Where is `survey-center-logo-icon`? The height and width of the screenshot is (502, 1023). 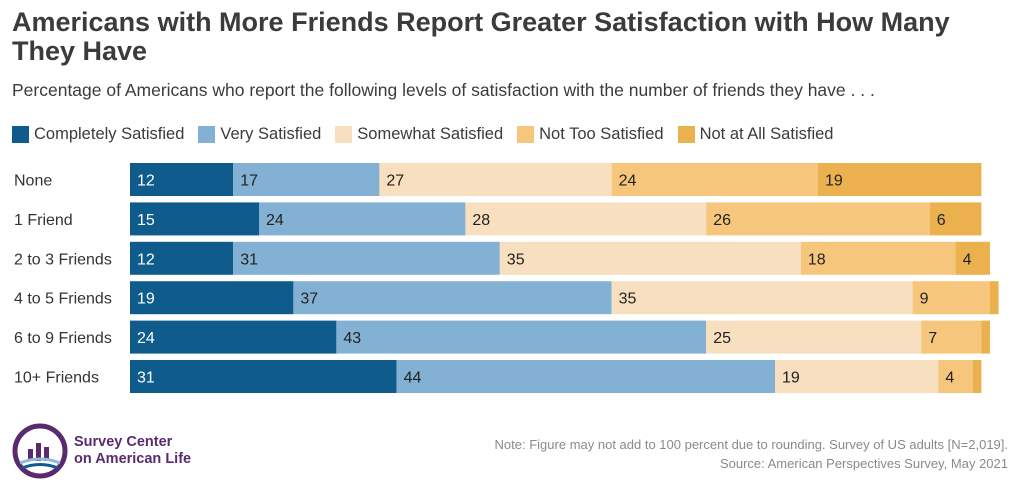 survey-center-logo-icon is located at coordinates (40, 451).